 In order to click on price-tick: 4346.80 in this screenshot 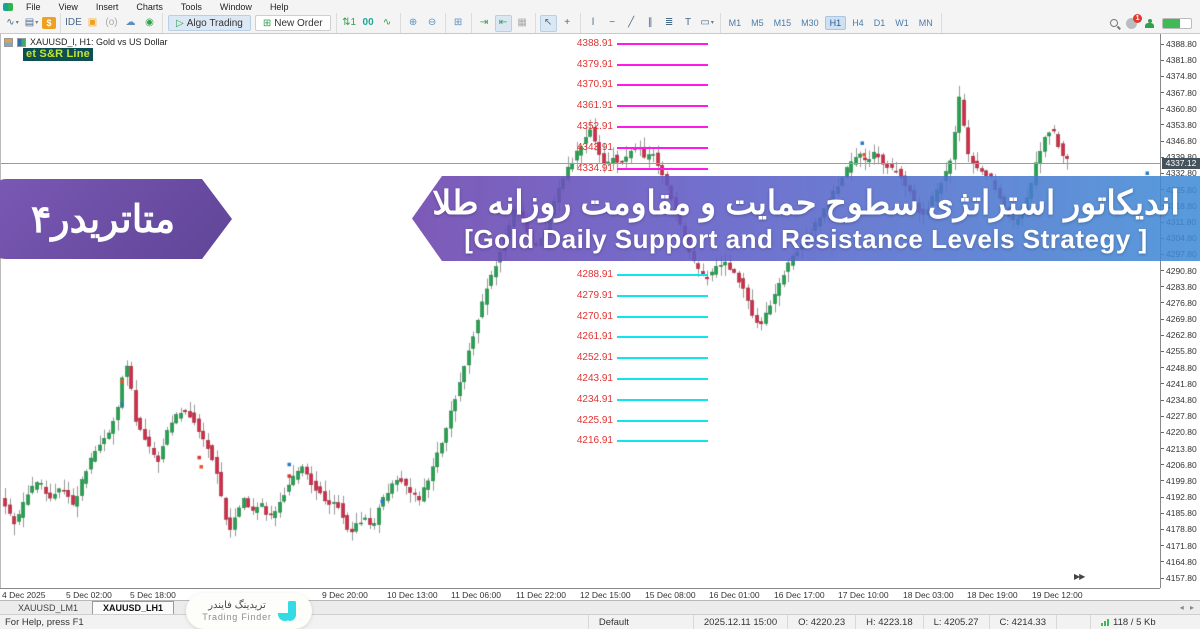, I will do `click(1179, 141)`.